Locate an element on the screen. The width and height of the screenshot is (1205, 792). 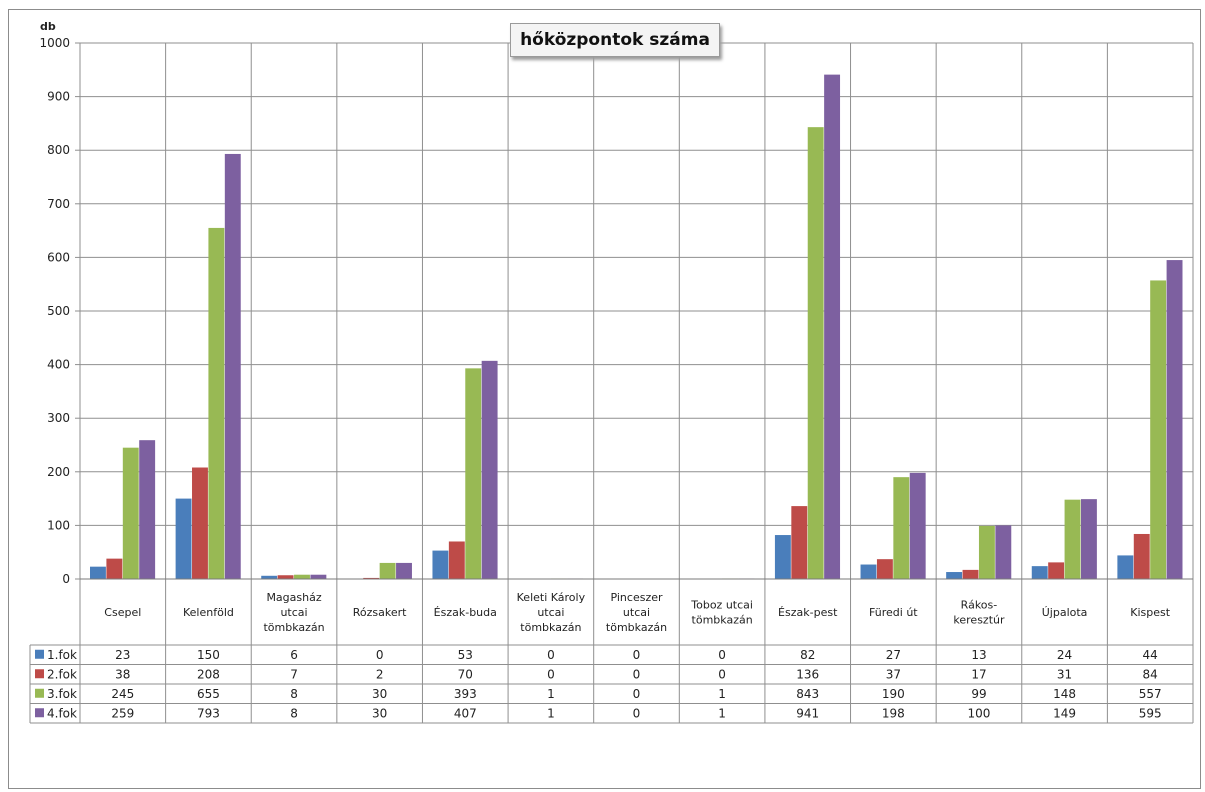
table-cell: 37 is located at coordinates (893, 674).